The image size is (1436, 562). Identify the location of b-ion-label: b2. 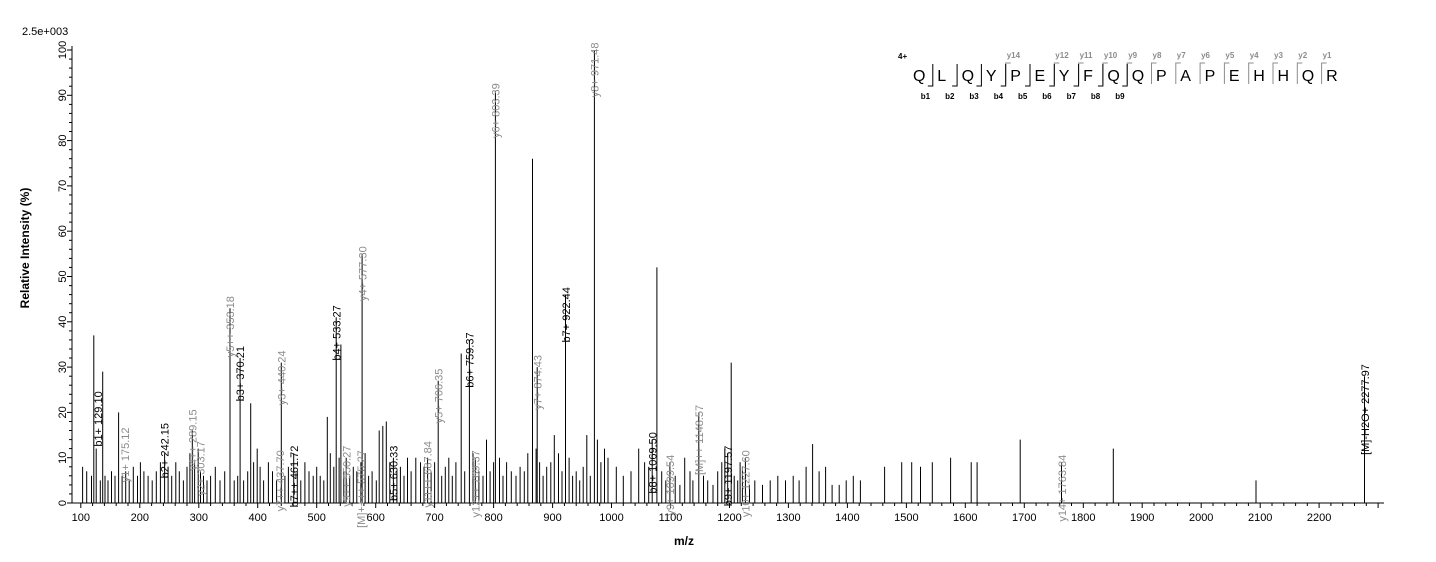
(950, 96).